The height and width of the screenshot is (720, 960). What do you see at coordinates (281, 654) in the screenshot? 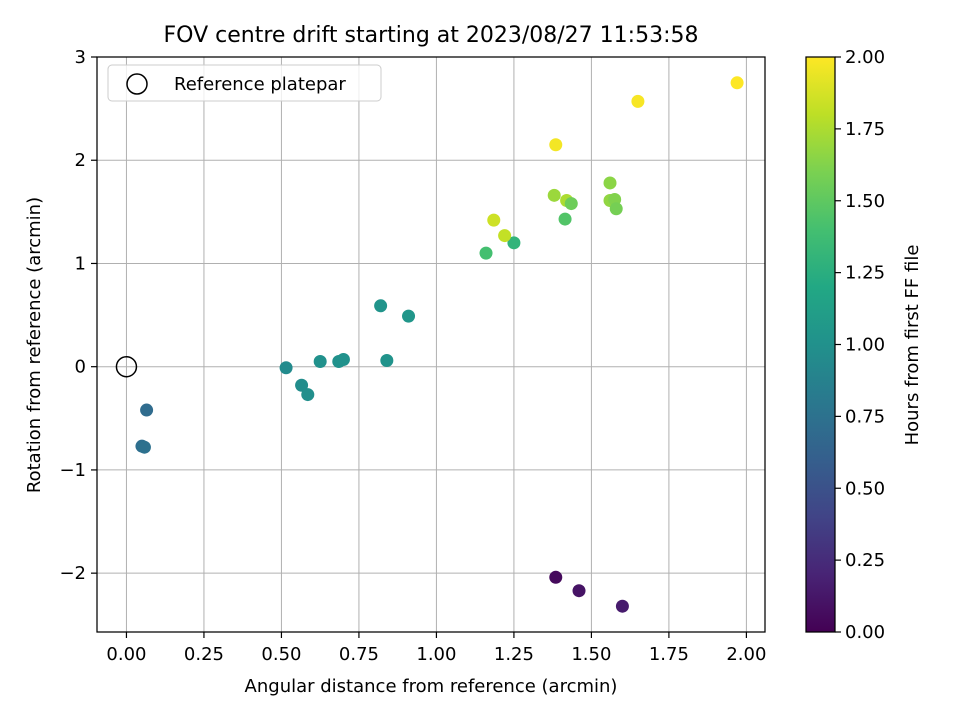
I see `x-tick-label: 0.50` at bounding box center [281, 654].